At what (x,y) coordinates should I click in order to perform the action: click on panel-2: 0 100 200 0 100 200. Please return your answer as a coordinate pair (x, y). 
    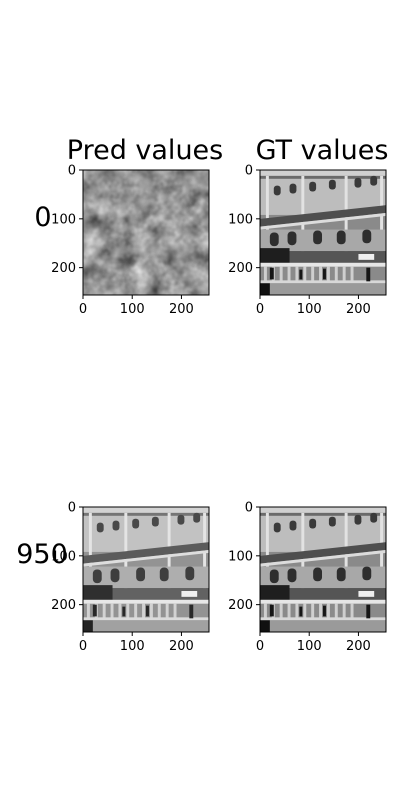
    Looking at the image, I should click on (130, 577).